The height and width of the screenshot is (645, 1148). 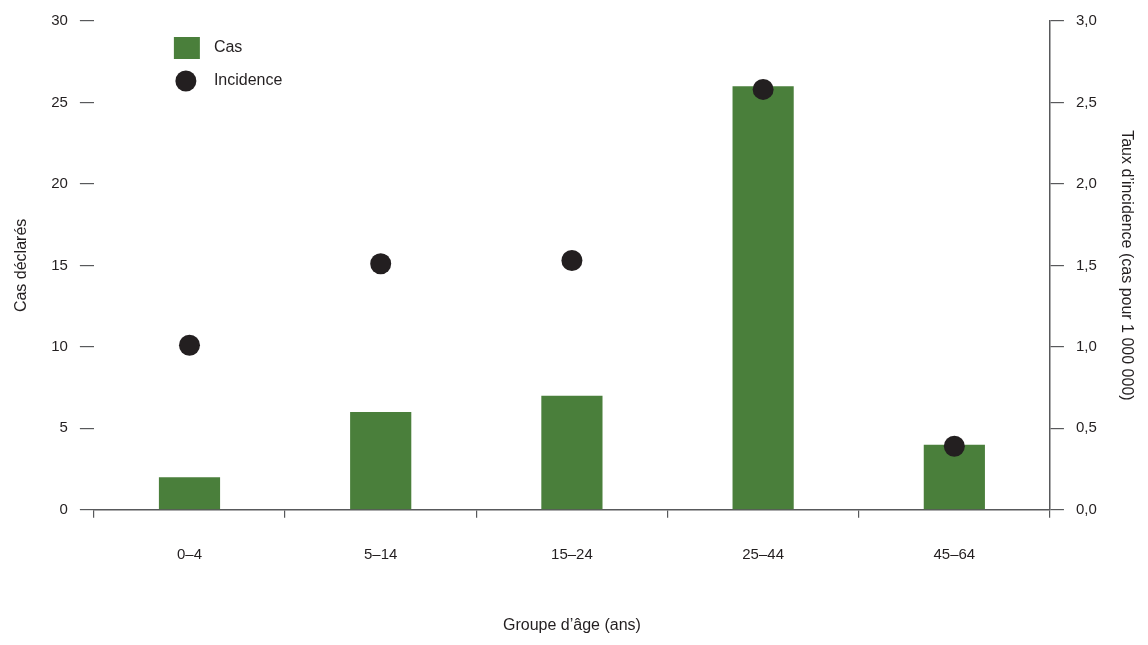 I want to click on x-tick-label: 5–14, so click(x=381, y=553).